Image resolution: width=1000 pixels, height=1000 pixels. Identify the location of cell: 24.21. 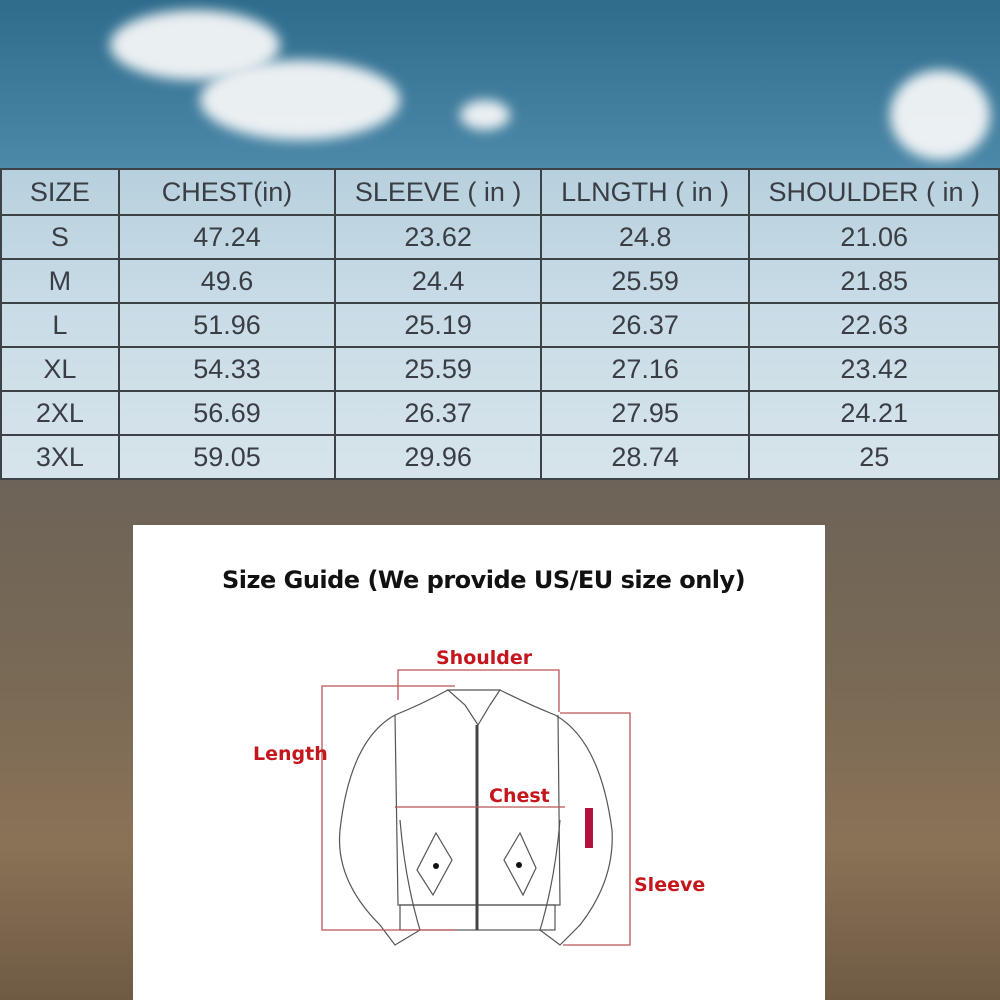
(874, 413).